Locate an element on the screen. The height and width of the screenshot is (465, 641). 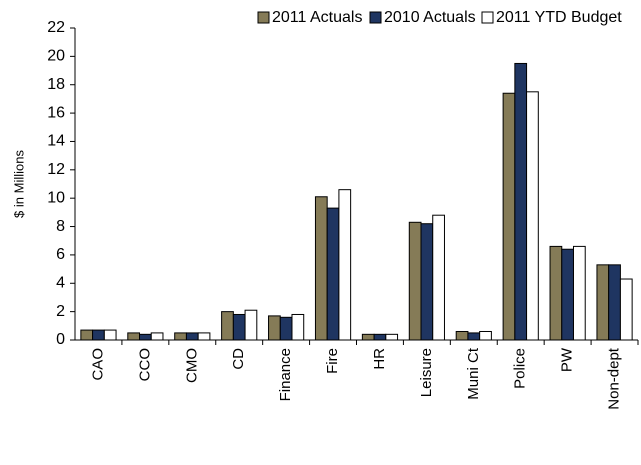
x-tick-label: Fire is located at coordinates (332, 361).